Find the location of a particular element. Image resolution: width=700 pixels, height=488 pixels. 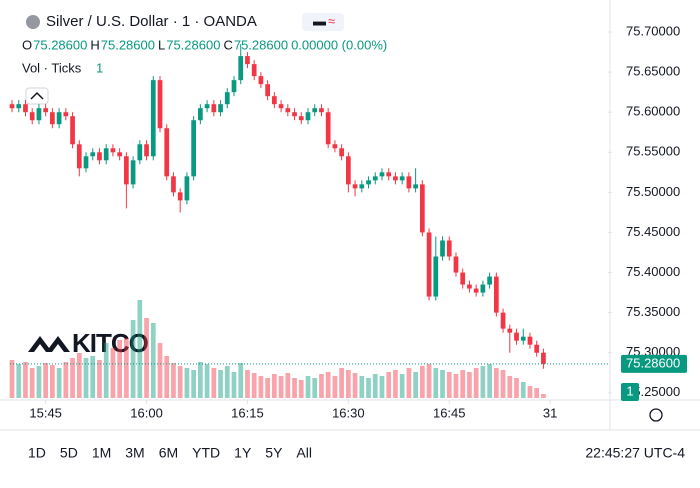

flag-icon: ▬ is located at coordinates (319, 20).